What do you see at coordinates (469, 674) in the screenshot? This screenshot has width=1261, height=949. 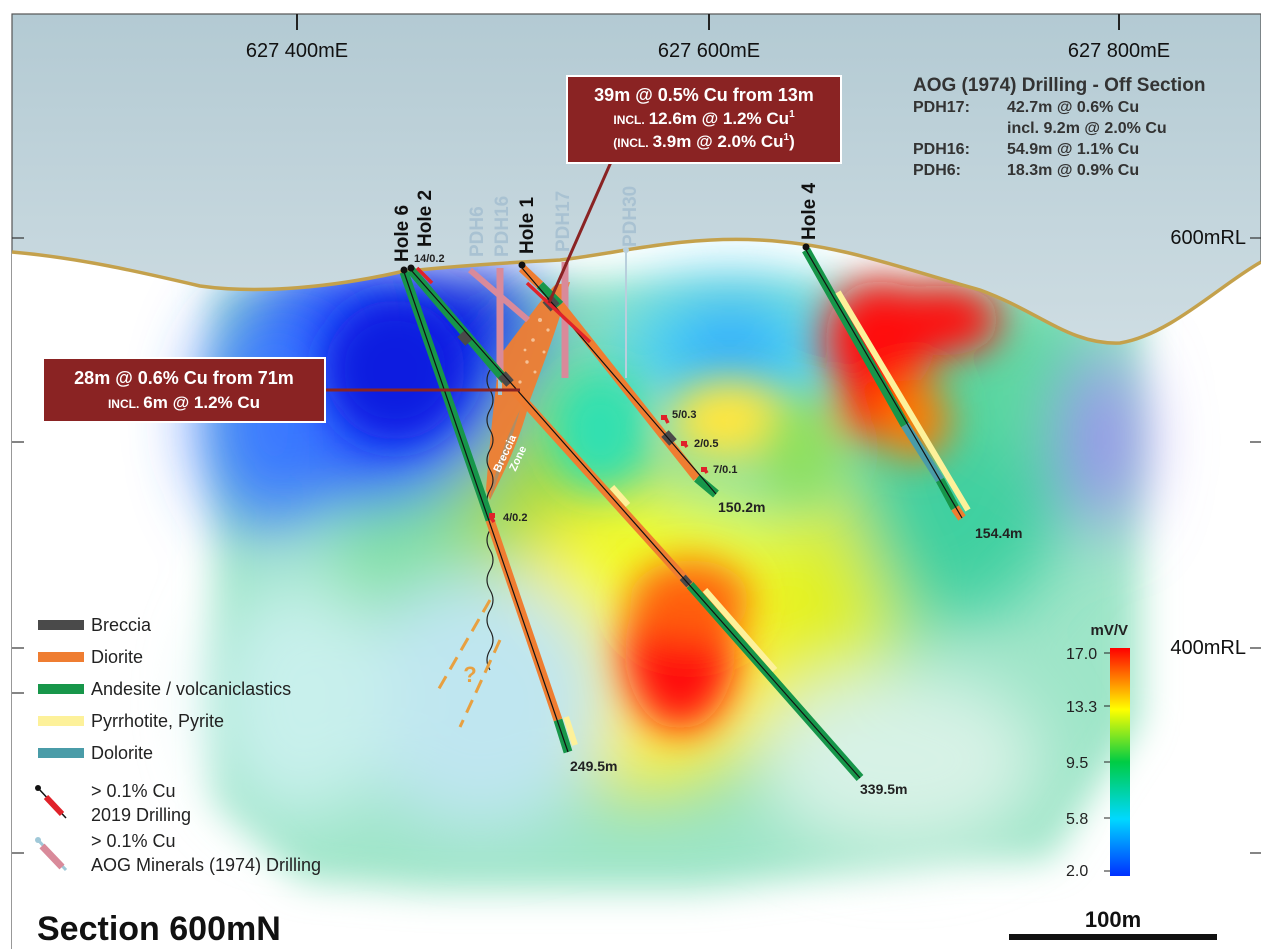 I see `unknown-marker: ?` at bounding box center [469, 674].